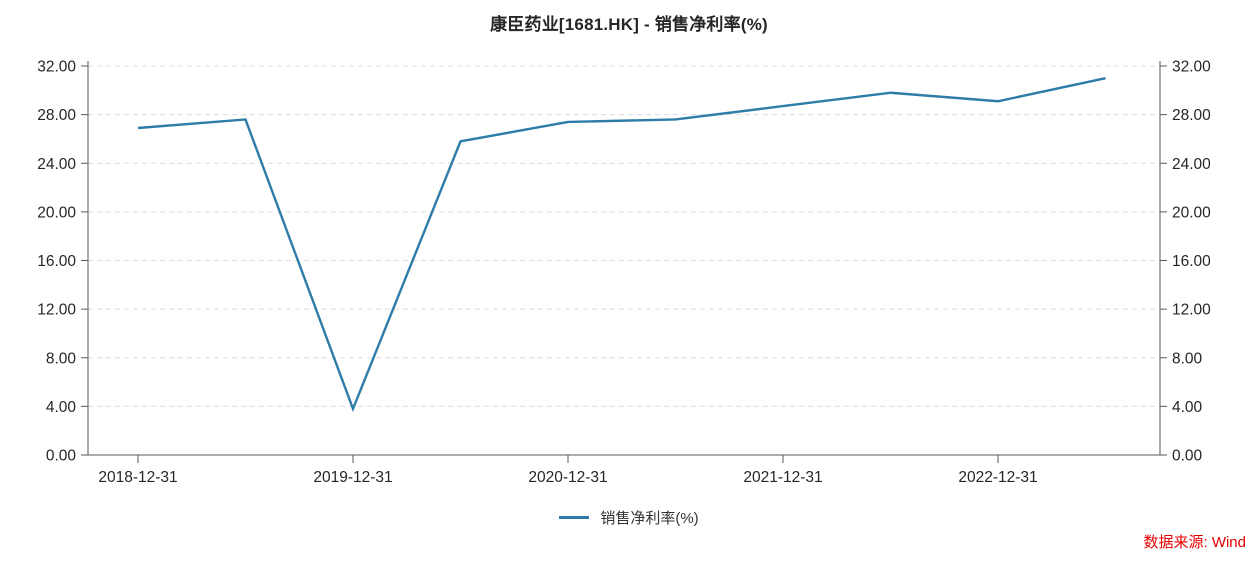  What do you see at coordinates (649, 518) in the screenshot?
I see `legend-label: 销售净利率(%)` at bounding box center [649, 518].